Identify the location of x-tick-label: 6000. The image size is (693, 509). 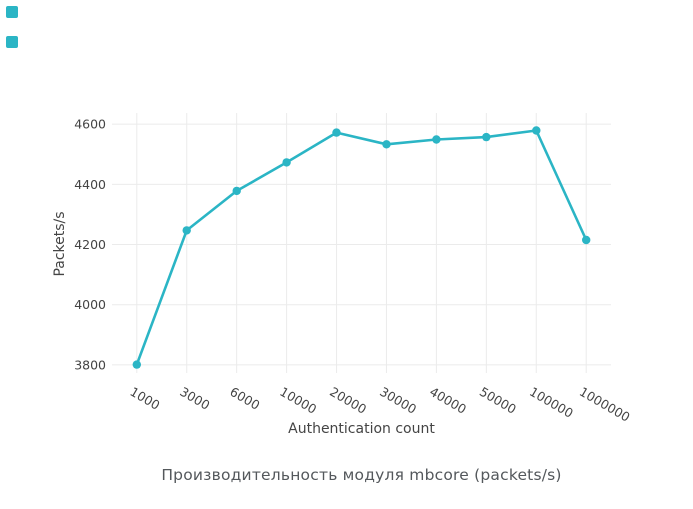
(244, 398).